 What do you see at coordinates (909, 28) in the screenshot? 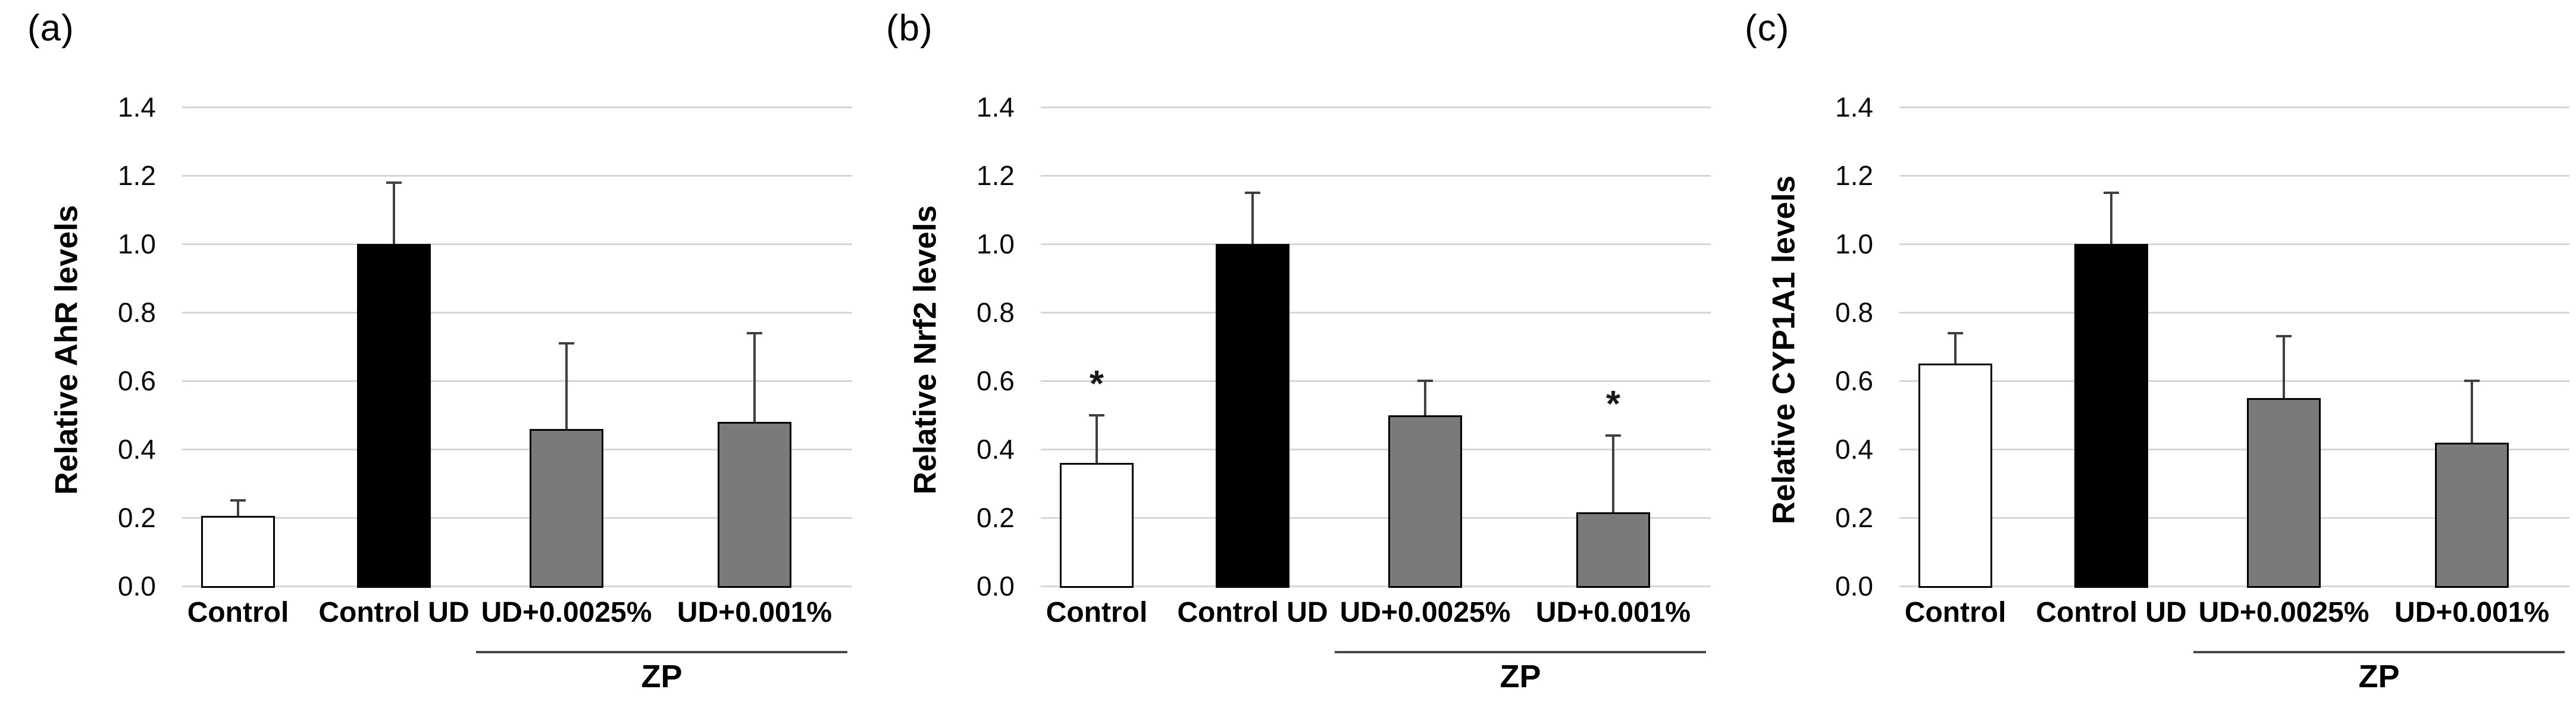
I see `panel-label: (b)` at bounding box center [909, 28].